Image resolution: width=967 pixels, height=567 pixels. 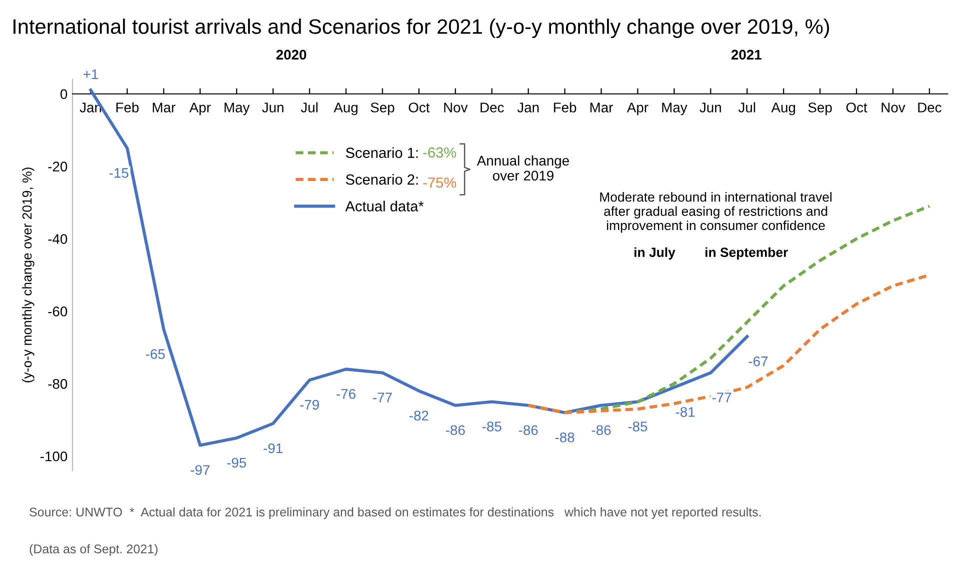 I want to click on data-label: -76, so click(x=346, y=393).